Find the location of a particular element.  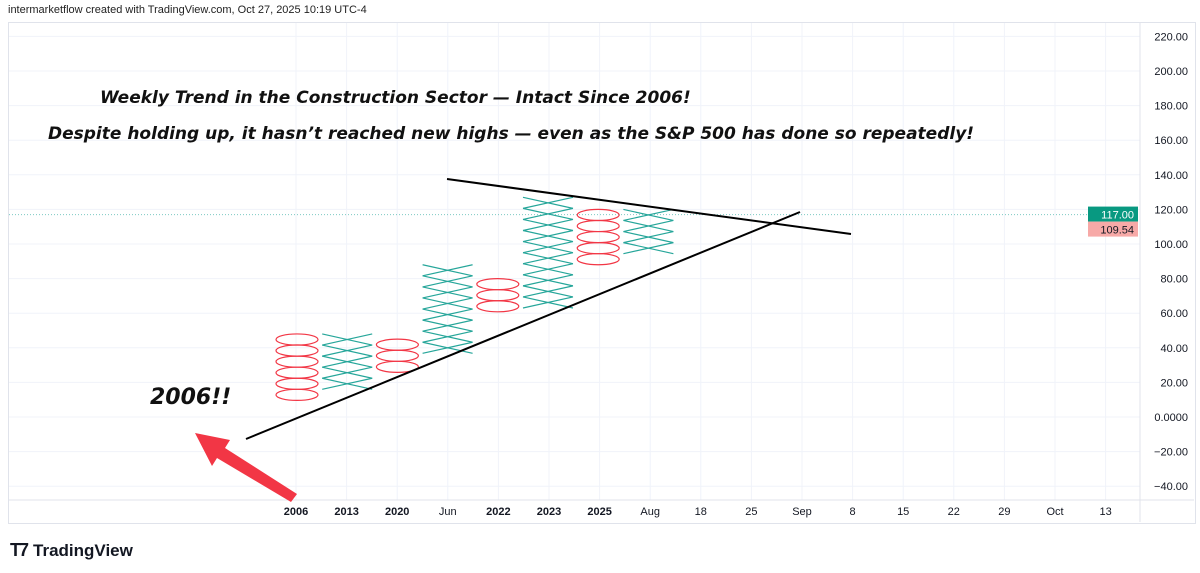

last-price-label: 117.00 is located at coordinates (1117, 216).